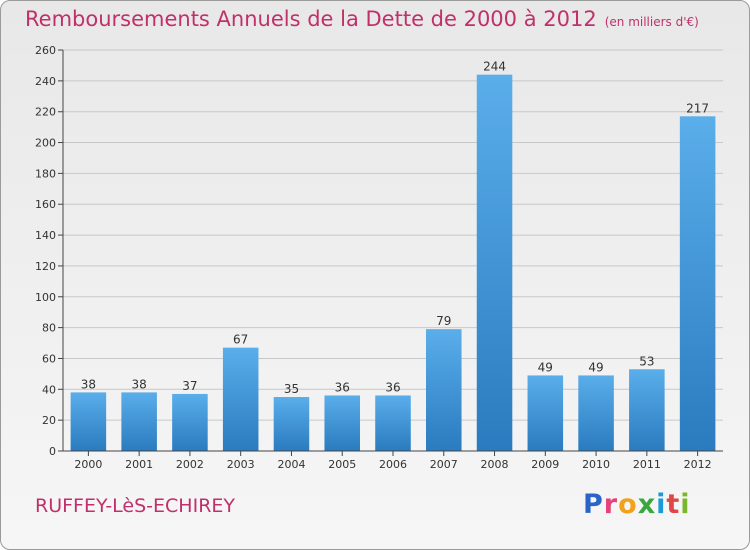 Image resolution: width=750 pixels, height=550 pixels. Describe the element at coordinates (135, 506) in the screenshot. I see `commune-name: RUFFEY-LèS-ECHIREY` at that location.